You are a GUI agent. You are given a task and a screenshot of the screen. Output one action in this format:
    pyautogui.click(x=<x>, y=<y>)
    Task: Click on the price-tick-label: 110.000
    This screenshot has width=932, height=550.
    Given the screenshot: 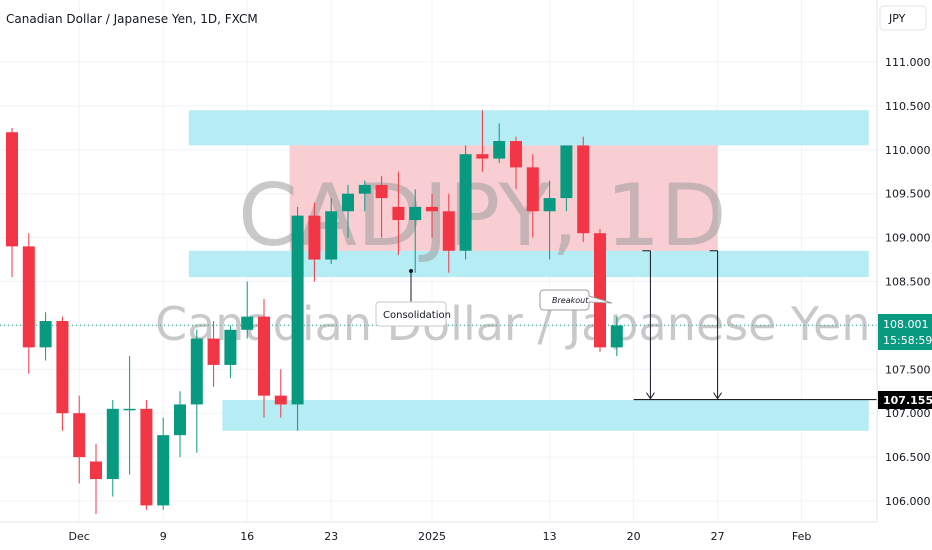 What is the action you would take?
    pyautogui.click(x=908, y=150)
    